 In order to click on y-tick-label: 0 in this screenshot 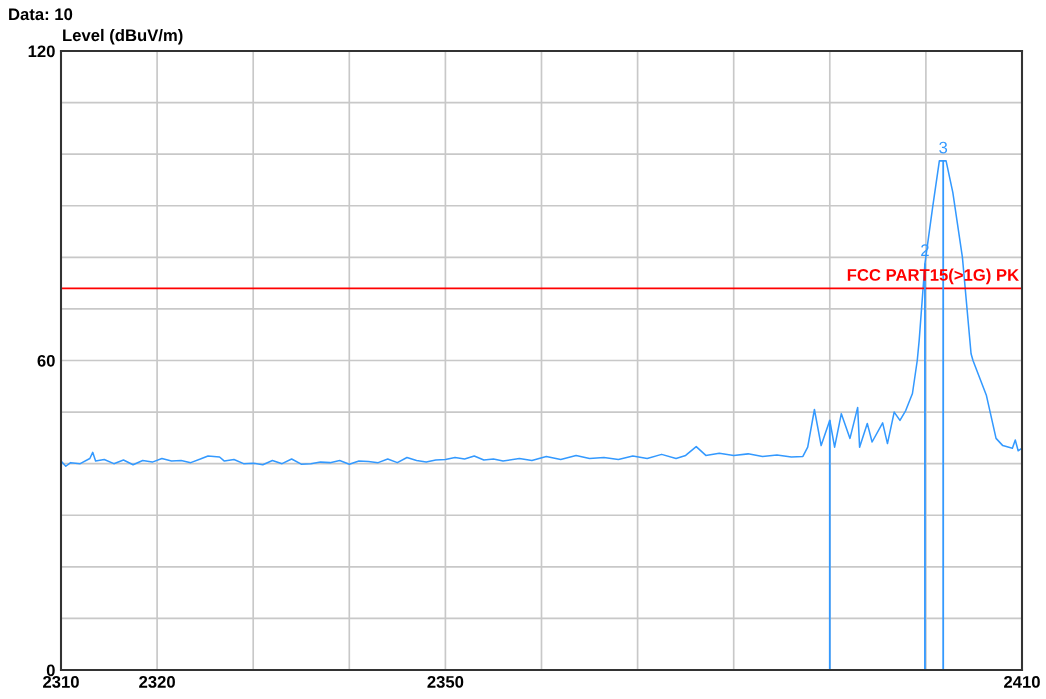, I will do `click(50, 670)`.